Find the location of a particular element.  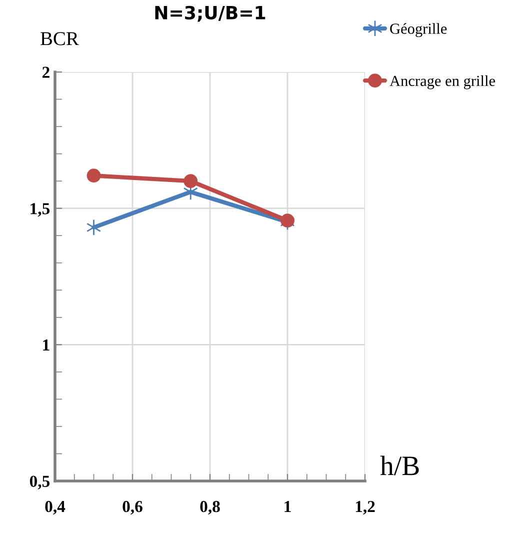

x-tick-label: 0,6 is located at coordinates (132, 507).